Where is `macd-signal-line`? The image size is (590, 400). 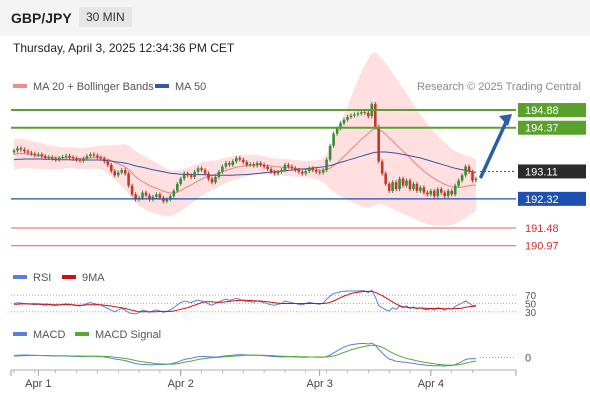
macd-signal-line is located at coordinates (245, 355).